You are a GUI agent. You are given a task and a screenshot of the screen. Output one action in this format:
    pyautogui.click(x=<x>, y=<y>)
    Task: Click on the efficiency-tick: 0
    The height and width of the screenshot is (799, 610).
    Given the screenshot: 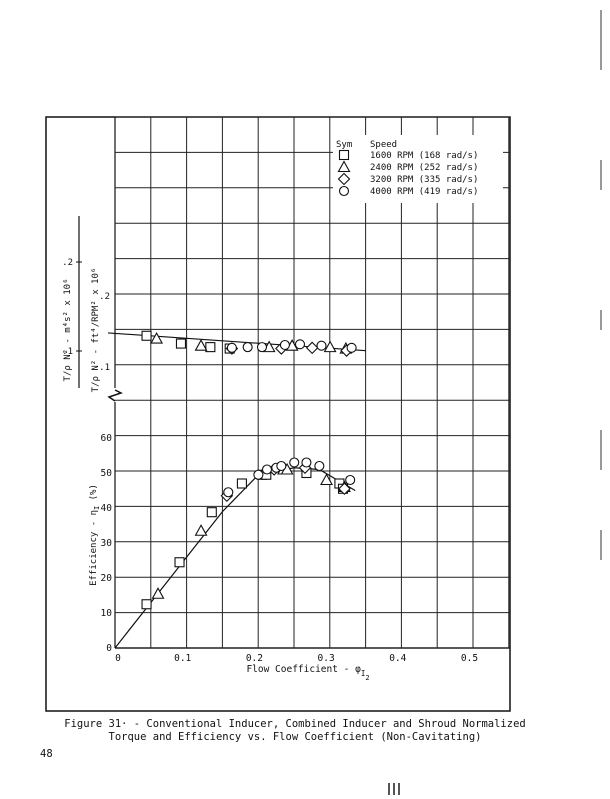 What is the action you would take?
    pyautogui.click(x=109, y=648)
    